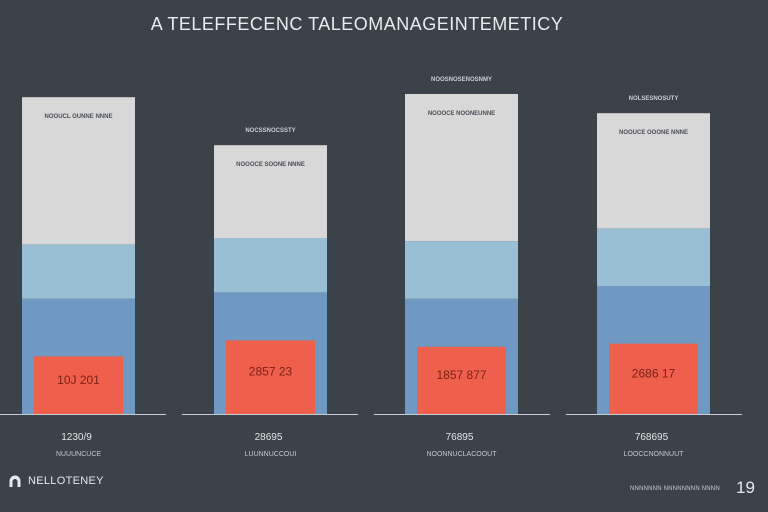 This screenshot has height=512, width=768. I want to click on highlight-label-3: 1857 877, so click(461, 375).